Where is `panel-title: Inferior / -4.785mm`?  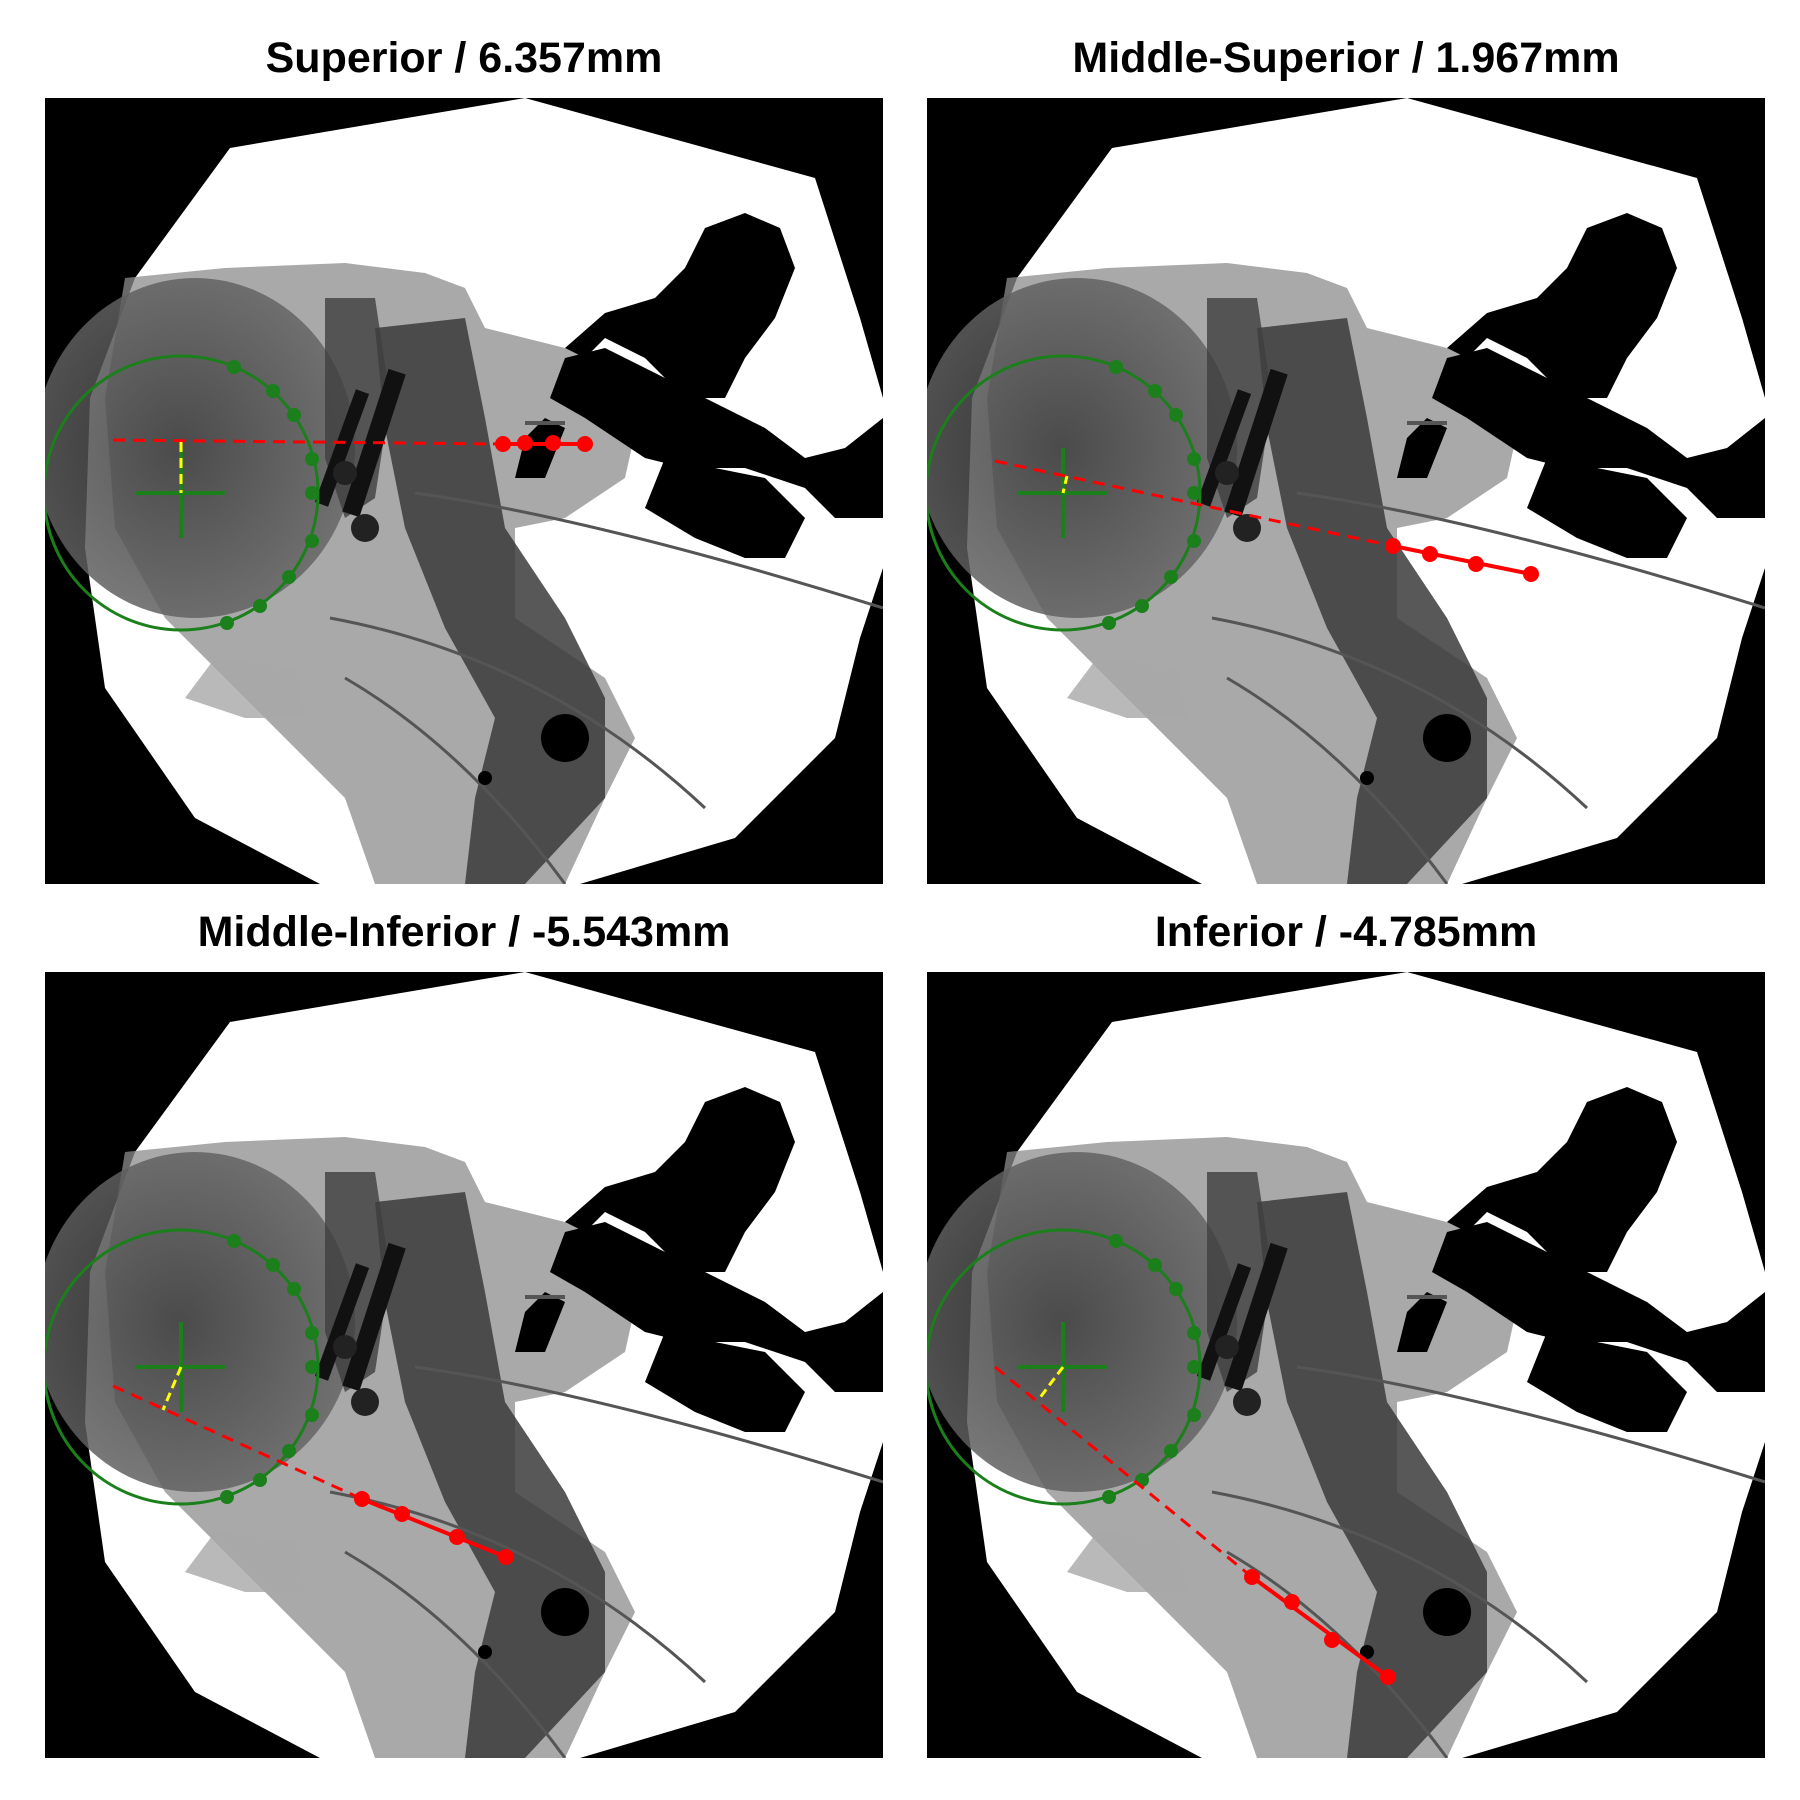 panel-title: Inferior / -4.785mm is located at coordinates (1346, 932).